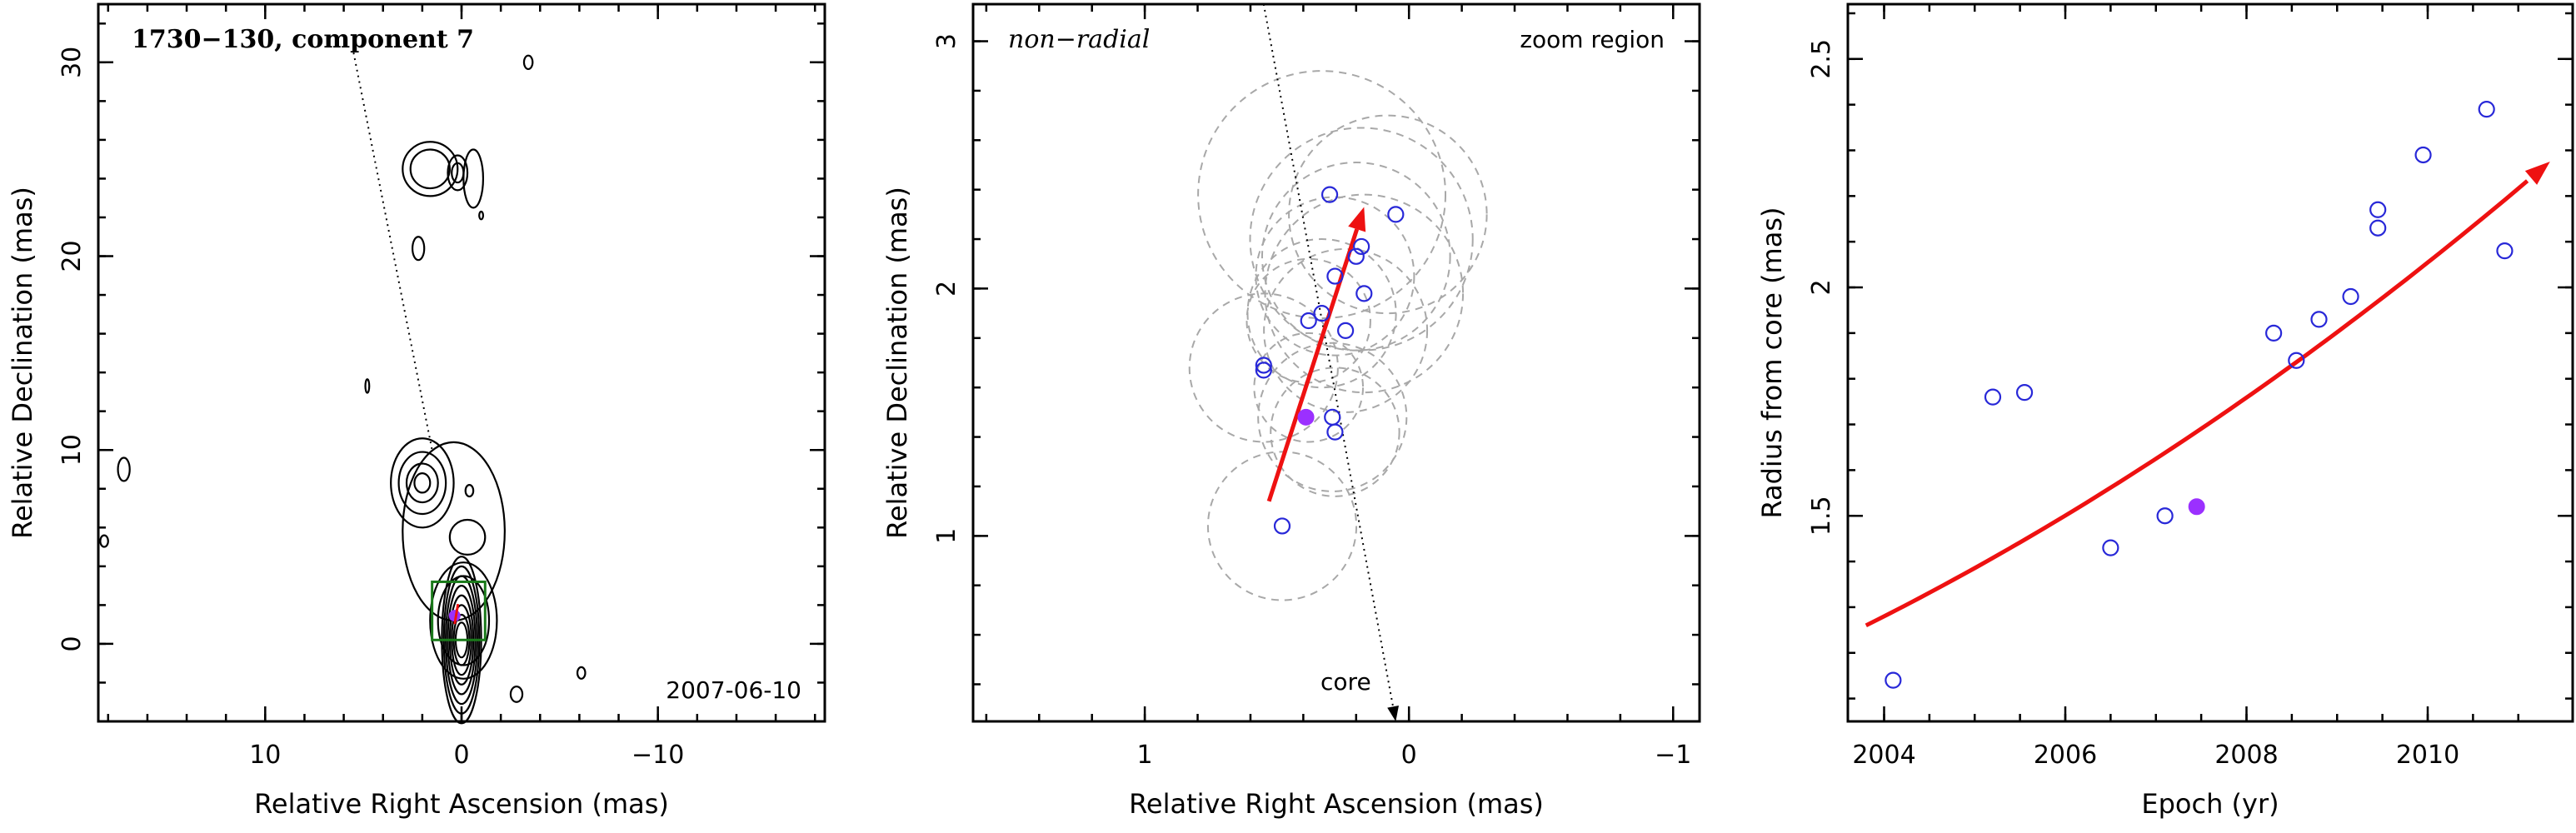 The width and height of the screenshot is (2576, 833). Describe the element at coordinates (72, 62) in the screenshot. I see `y-tick-label: 30` at that location.